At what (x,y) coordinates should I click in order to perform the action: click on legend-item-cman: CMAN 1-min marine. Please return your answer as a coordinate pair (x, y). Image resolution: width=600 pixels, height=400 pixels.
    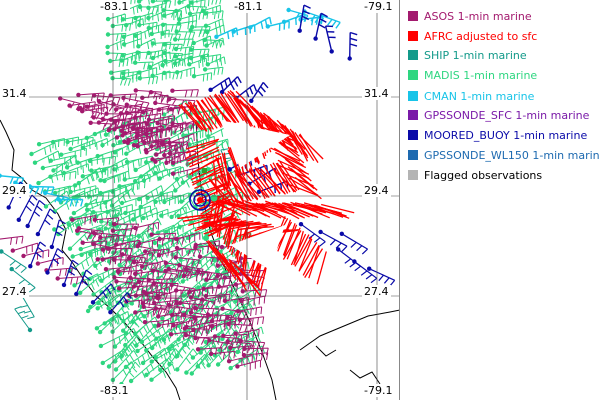
    Looking at the image, I should click on (471, 96).